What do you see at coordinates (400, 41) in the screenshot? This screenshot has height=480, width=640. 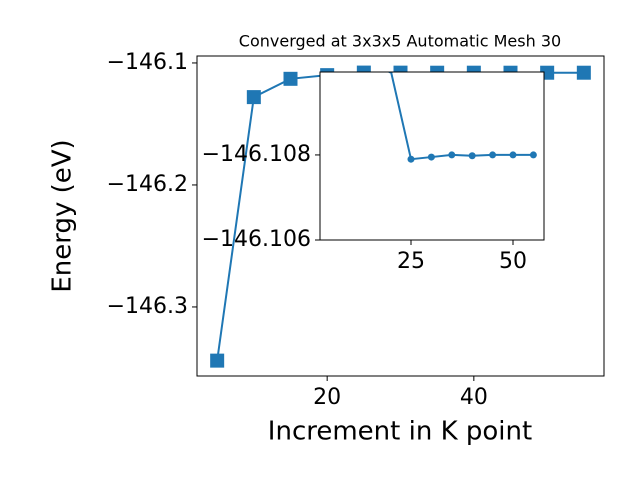 I see `chart-title: Converged at 3x3x5 Automatic Mesh 30` at bounding box center [400, 41].